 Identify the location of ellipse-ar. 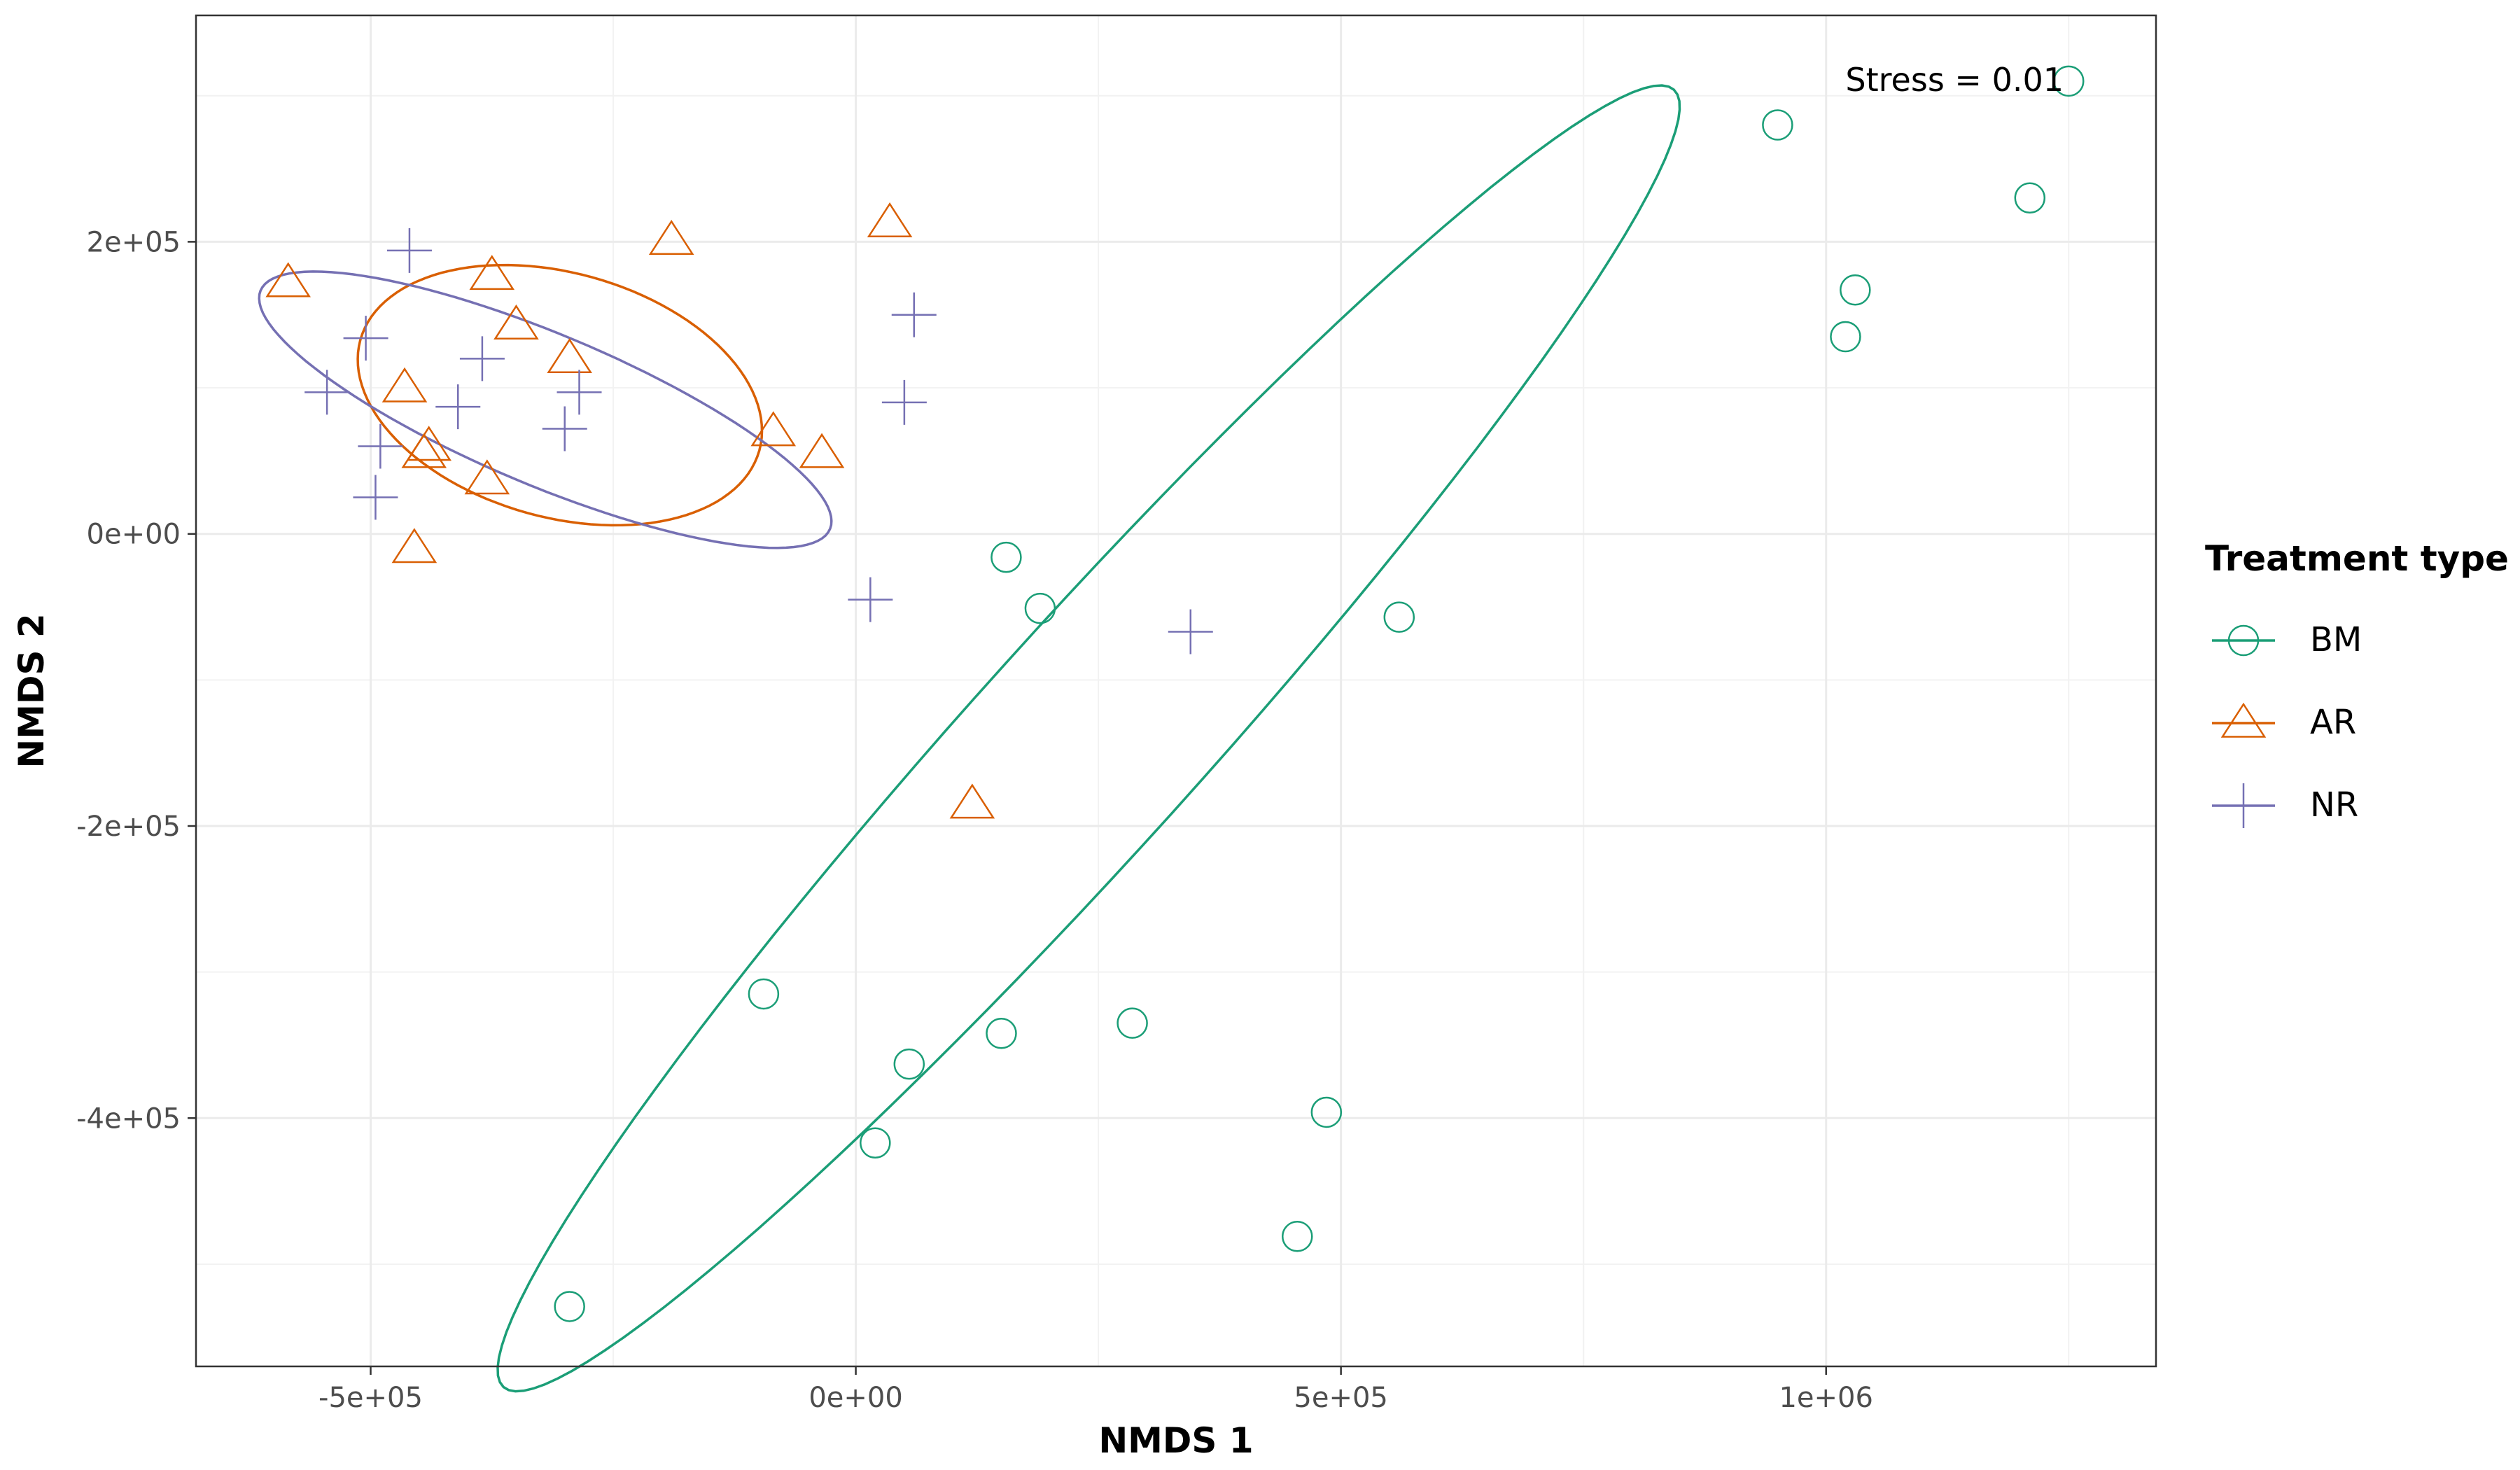
(560, 395).